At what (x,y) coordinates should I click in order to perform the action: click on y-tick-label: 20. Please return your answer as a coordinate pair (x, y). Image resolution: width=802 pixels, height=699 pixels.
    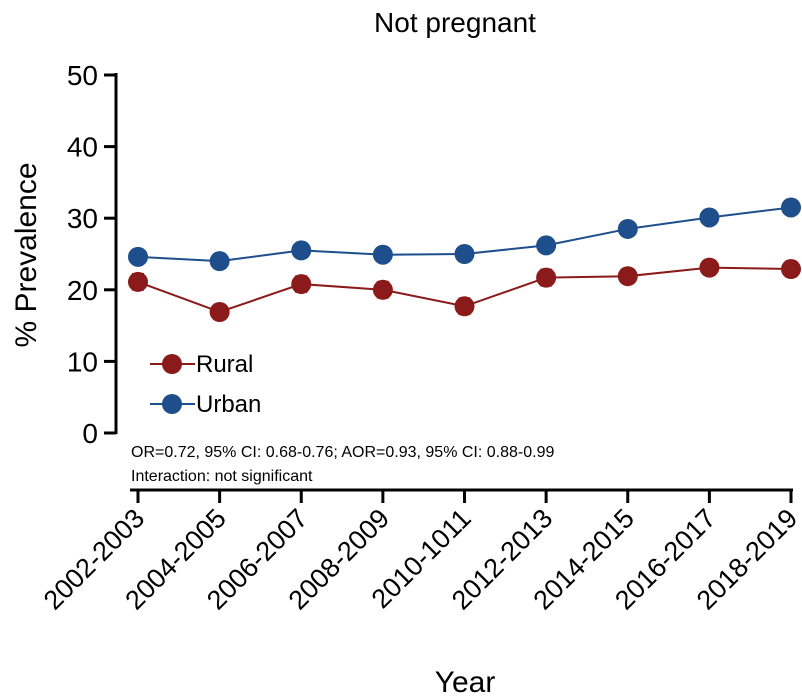
    Looking at the image, I should click on (82, 290).